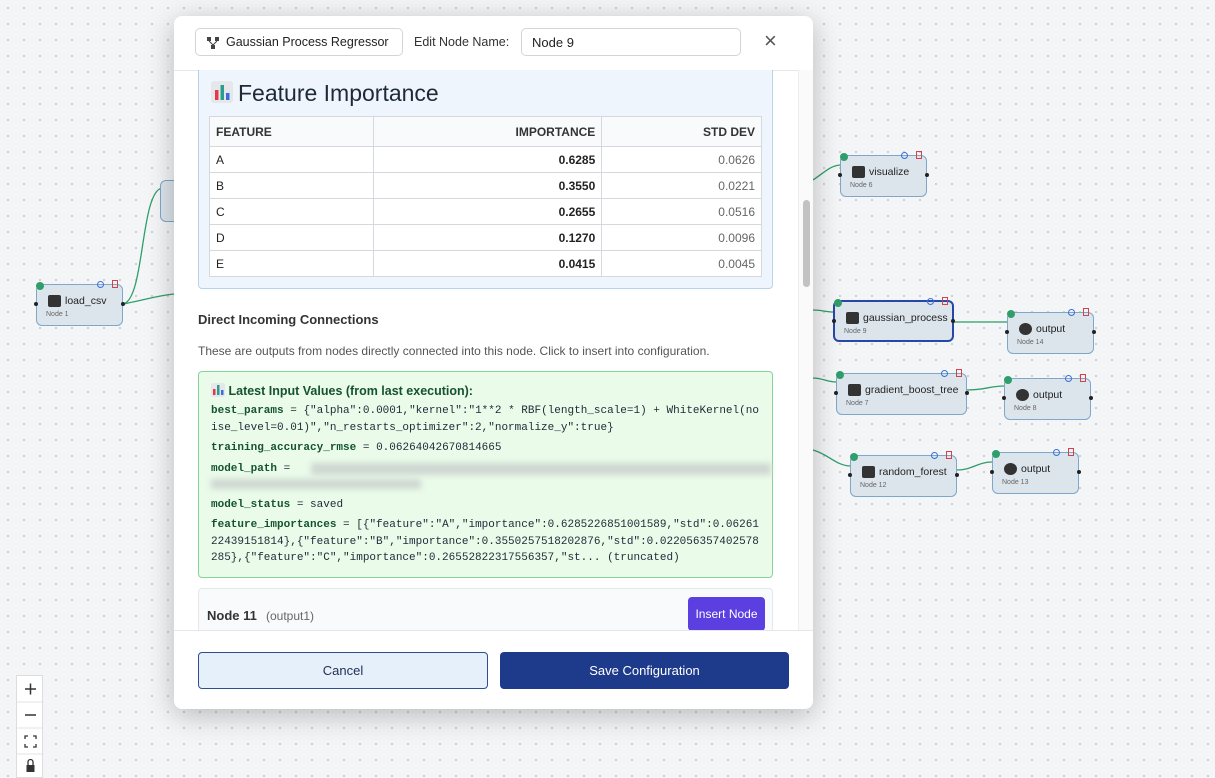 The height and width of the screenshot is (778, 1215). I want to click on canvas-node: output Node 14, so click(1050, 331).